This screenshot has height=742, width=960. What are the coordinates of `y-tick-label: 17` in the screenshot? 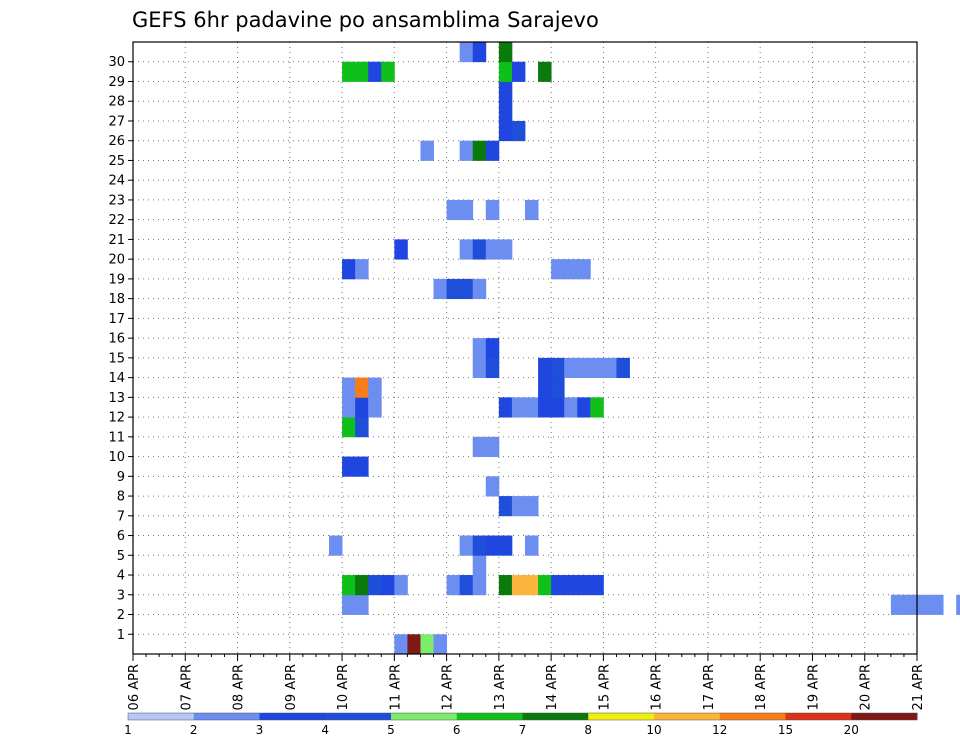 It's located at (116, 319).